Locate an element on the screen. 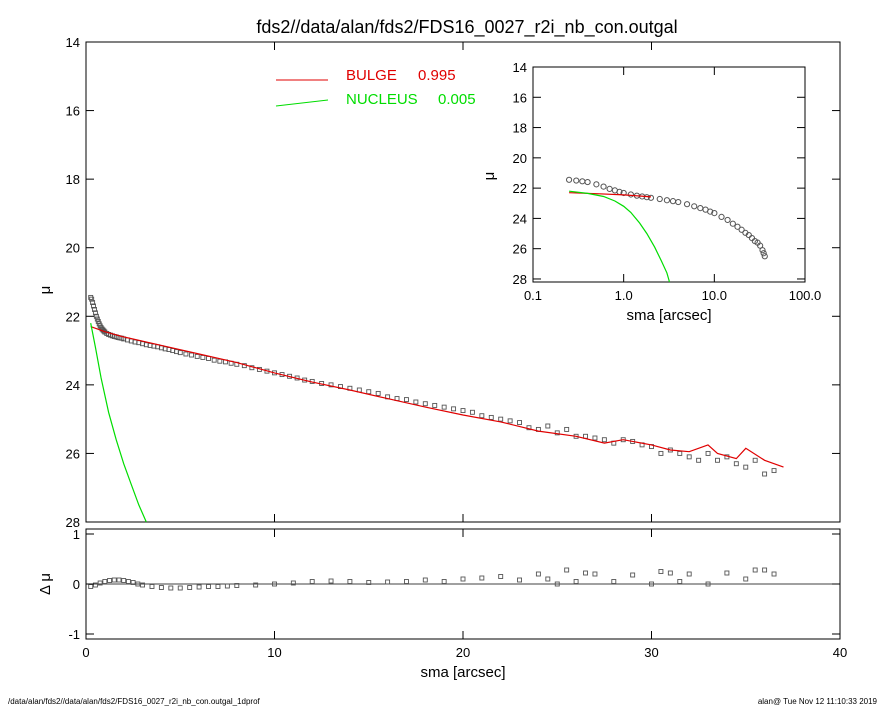 The width and height of the screenshot is (885, 708). inset-y-tick-label: 26 is located at coordinates (520, 249).